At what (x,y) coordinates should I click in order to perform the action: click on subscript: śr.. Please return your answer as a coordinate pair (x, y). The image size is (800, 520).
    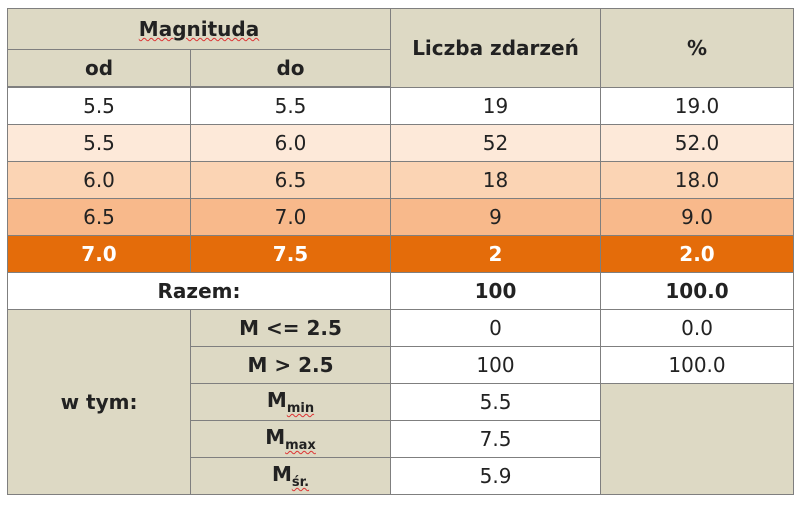
    Looking at the image, I should click on (300, 482).